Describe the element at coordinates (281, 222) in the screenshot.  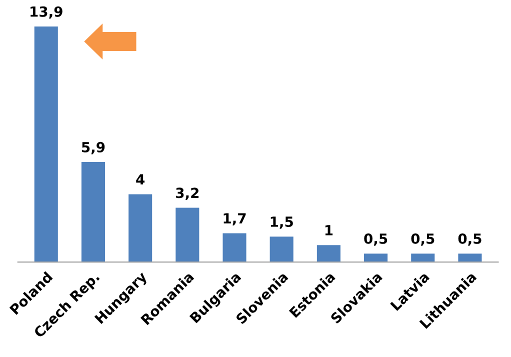
I see `data-label: 1,5` at that location.